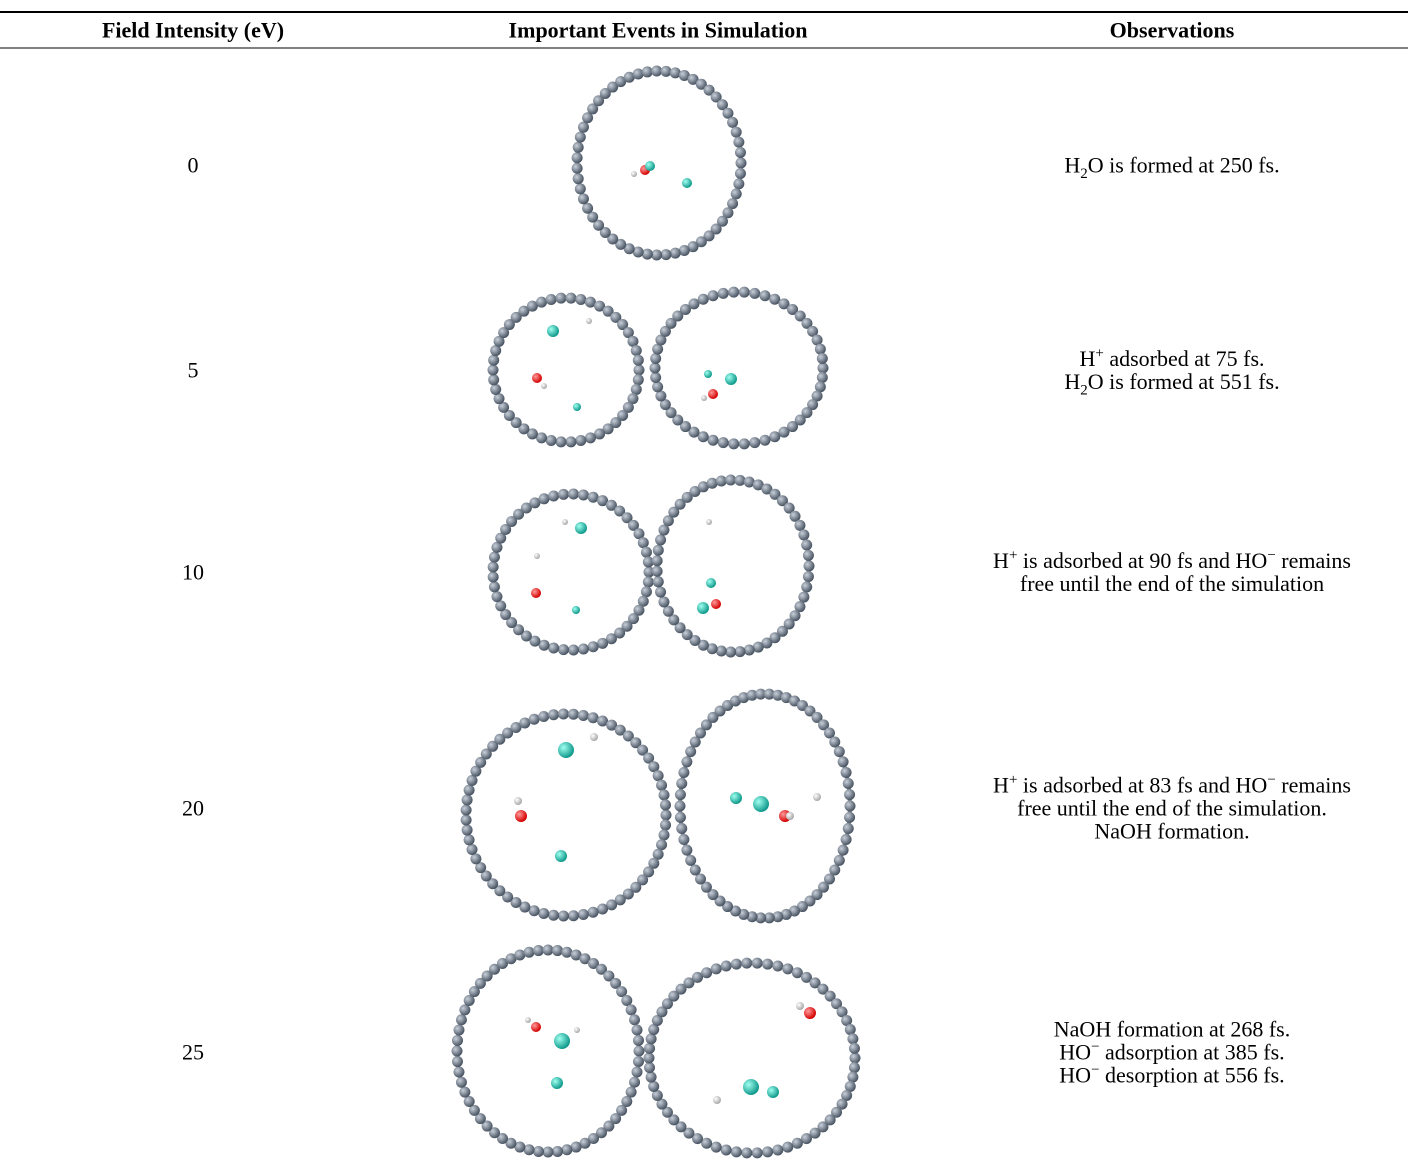 The height and width of the screenshot is (1159, 1408). Describe the element at coordinates (1172, 1029) in the screenshot. I see `observation-line: NaOH formation at 268 fs.` at that location.